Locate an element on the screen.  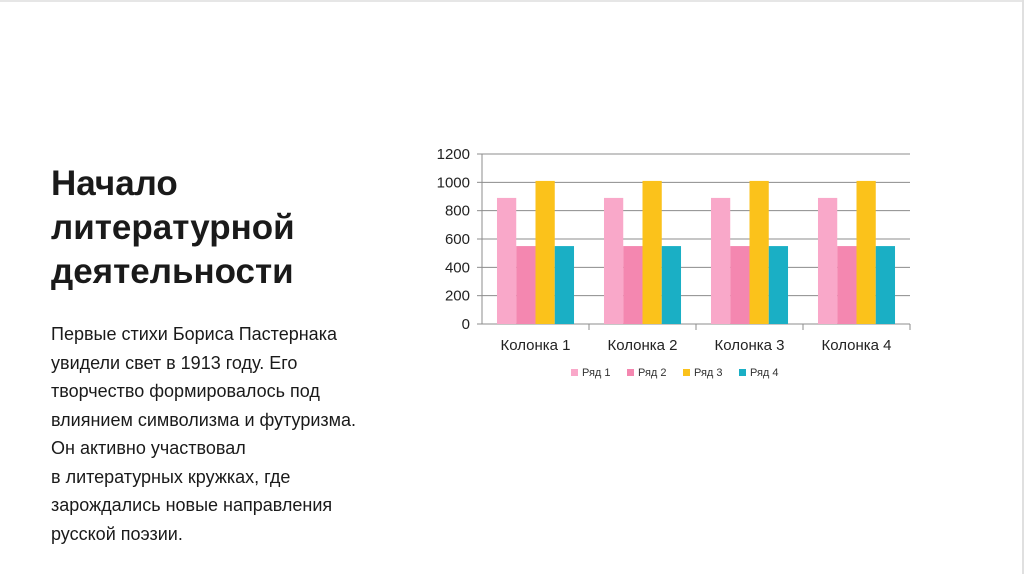
y-tick-label: 1200 is located at coordinates (453, 154).